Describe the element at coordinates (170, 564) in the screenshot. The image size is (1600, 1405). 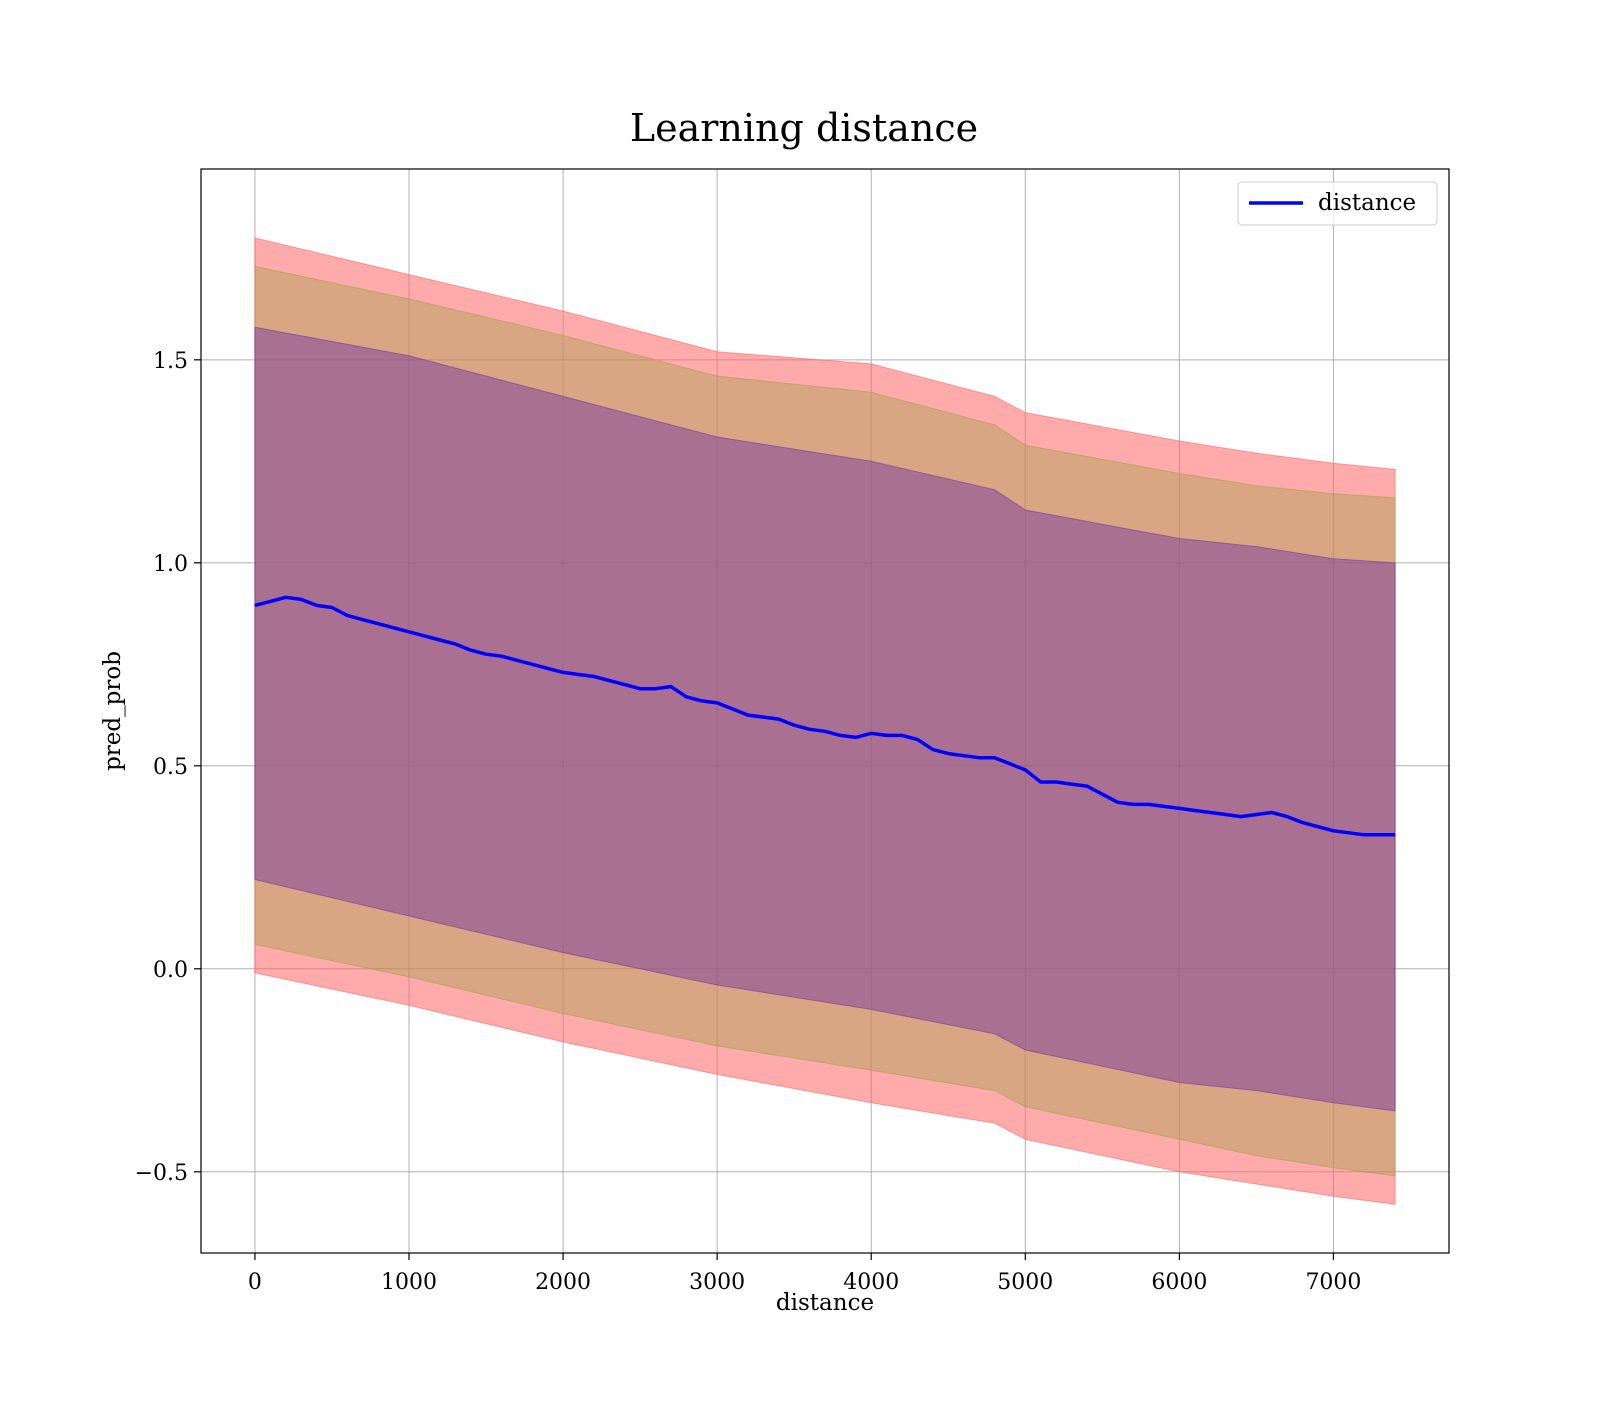
I see `y-tick-label: 1.0` at that location.